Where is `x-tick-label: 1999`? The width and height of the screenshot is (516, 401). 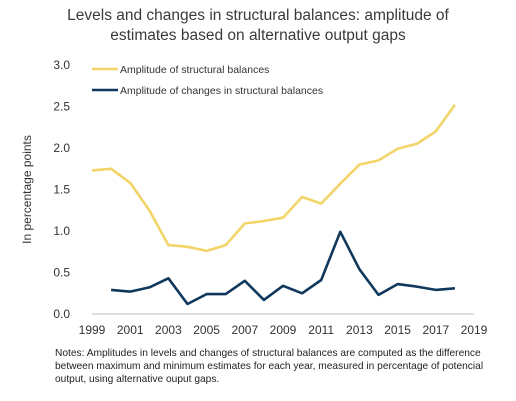
x-tick-label: 1999 is located at coordinates (92, 330).